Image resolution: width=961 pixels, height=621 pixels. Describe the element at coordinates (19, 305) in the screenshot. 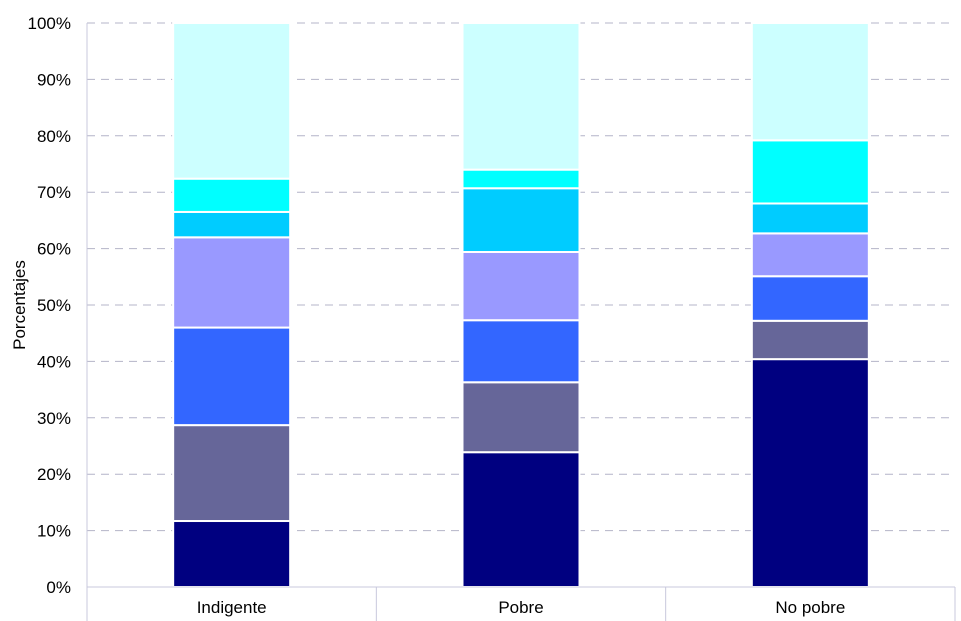

I see `y-axis-title: Porcentajes` at that location.